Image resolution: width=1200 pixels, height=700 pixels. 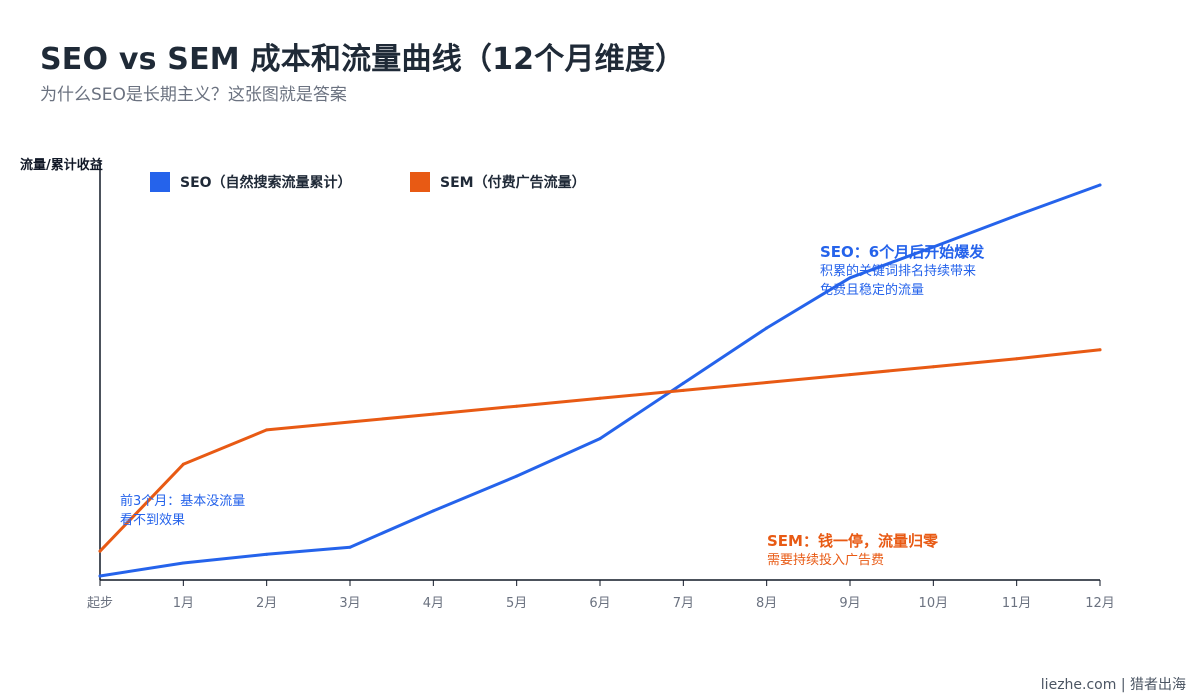 I want to click on x-tick-label: 5月, so click(x=516, y=603).